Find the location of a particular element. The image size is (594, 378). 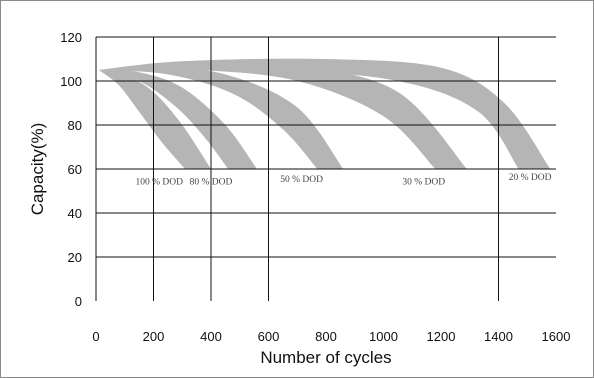

y-tick-label: 0 is located at coordinates (78, 301).